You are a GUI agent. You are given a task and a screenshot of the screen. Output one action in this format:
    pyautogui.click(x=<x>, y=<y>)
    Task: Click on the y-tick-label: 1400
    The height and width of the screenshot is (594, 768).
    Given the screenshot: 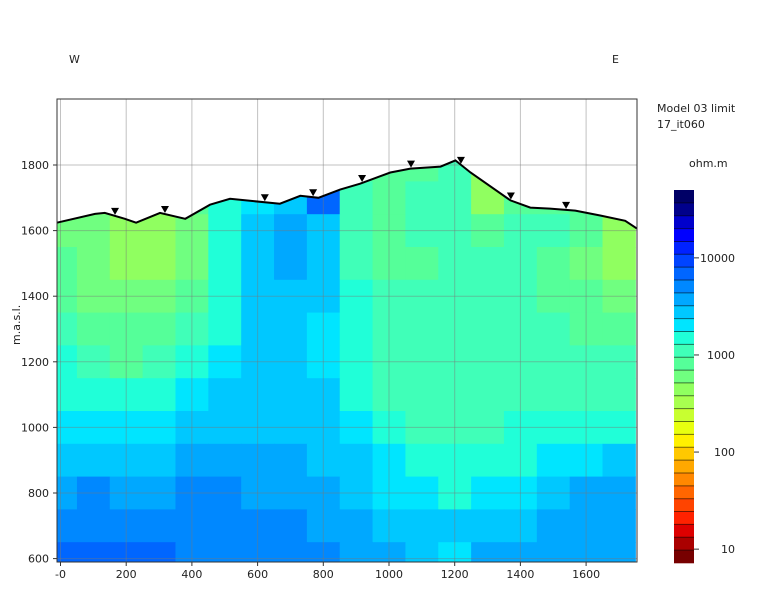 What is the action you would take?
    pyautogui.click(x=35, y=296)
    